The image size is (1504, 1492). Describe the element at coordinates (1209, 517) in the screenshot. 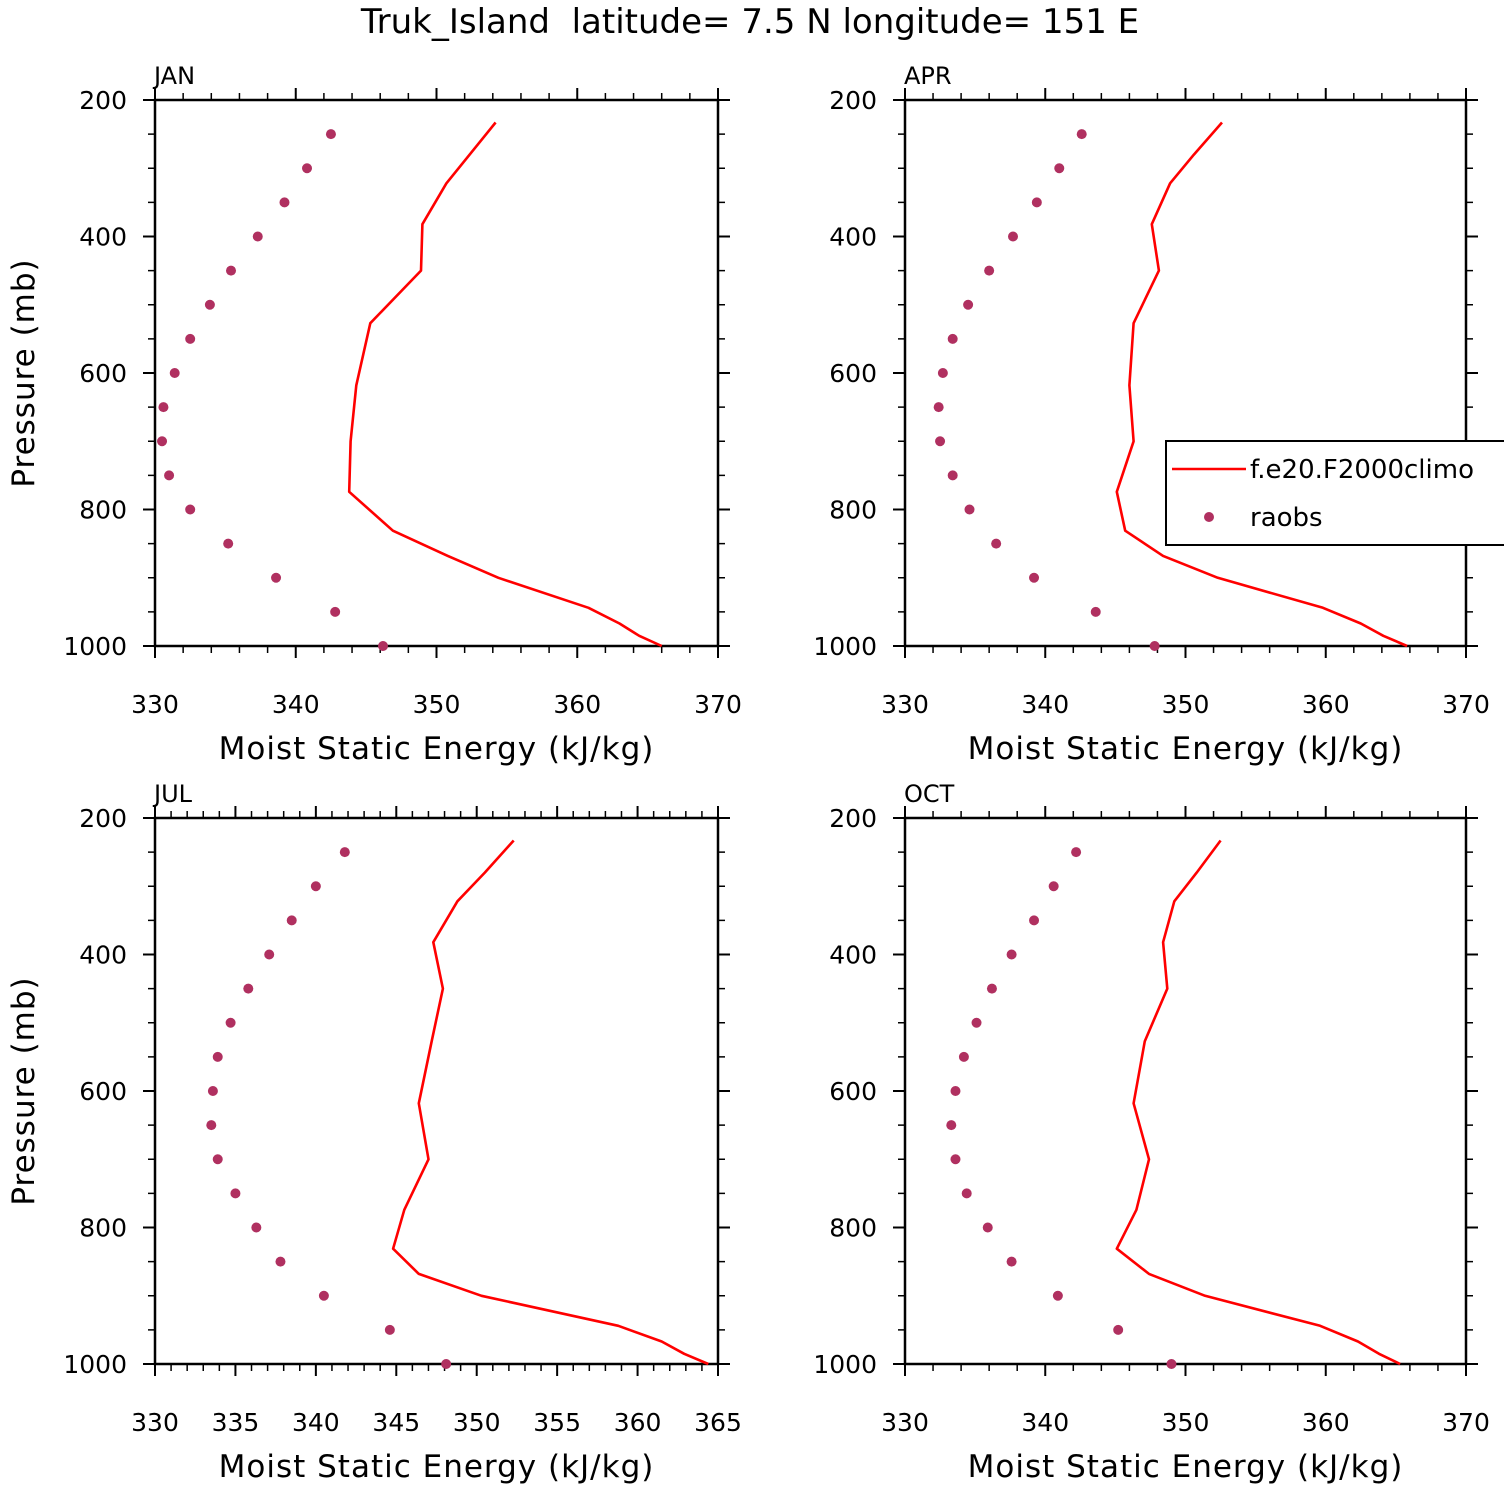

I see `legend-dot-swatch` at that location.